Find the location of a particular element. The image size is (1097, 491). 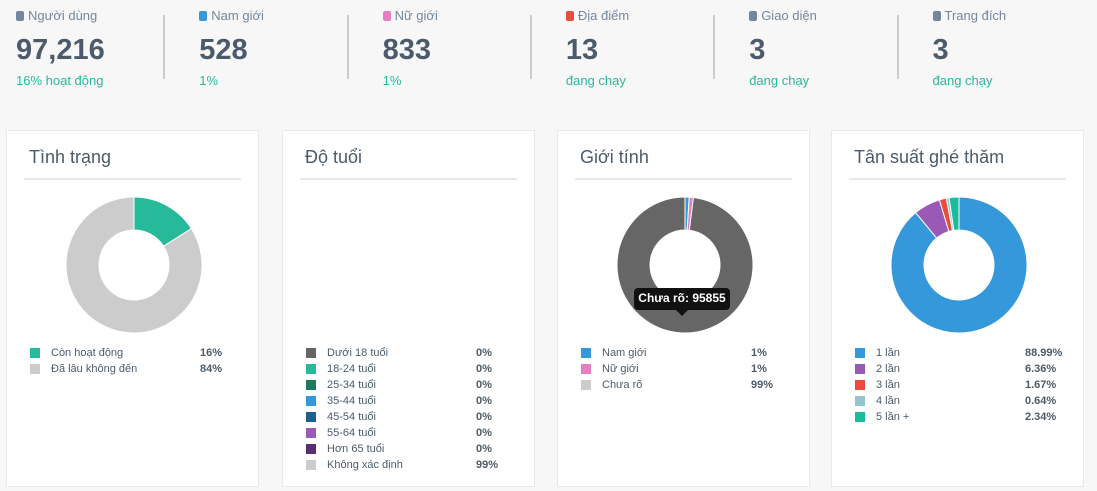

stat-label: Giao diện is located at coordinates (783, 15).